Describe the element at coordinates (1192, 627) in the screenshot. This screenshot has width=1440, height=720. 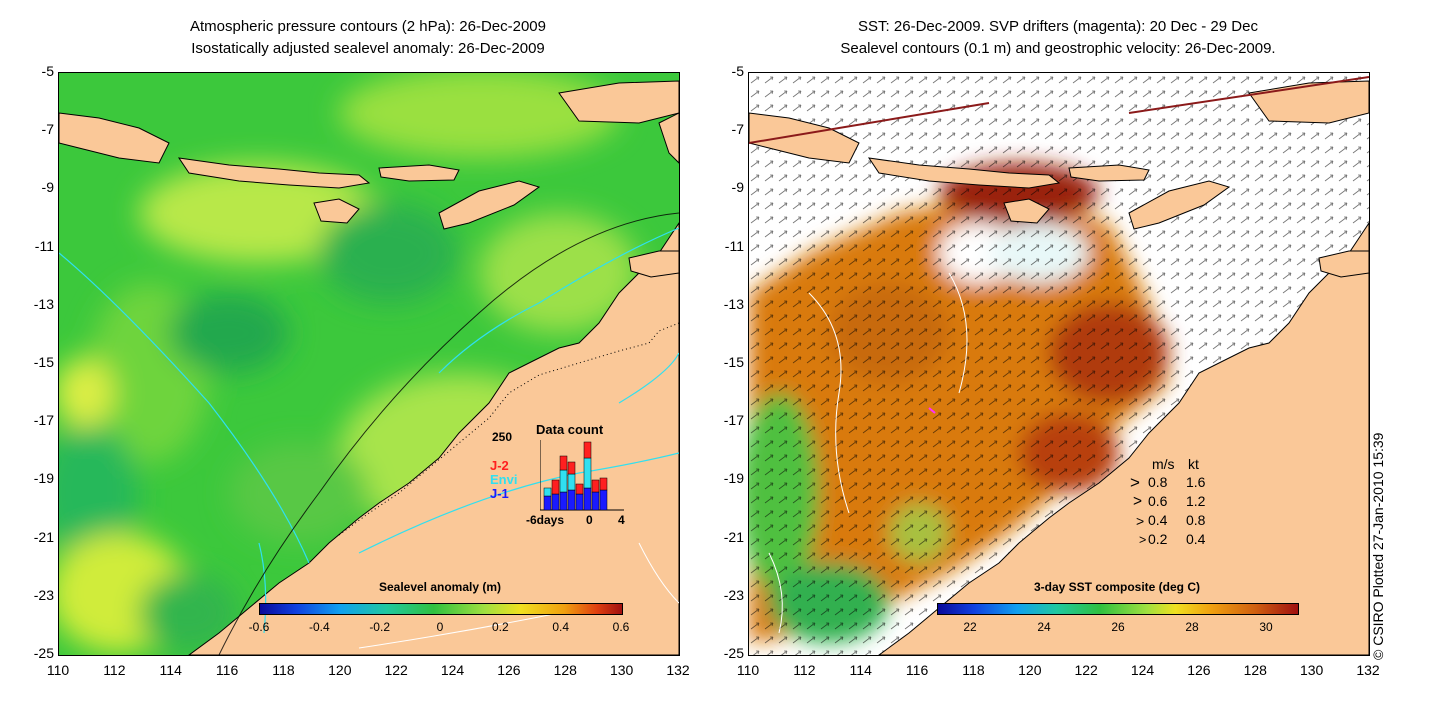
I see `colorbar-tick-label: 28` at that location.